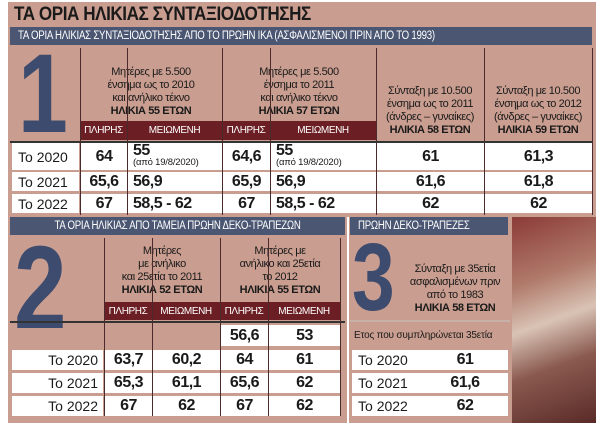 The width and height of the screenshot is (600, 427). What do you see at coordinates (186, 360) in the screenshot?
I see `table-cell: 60,2` at bounding box center [186, 360].